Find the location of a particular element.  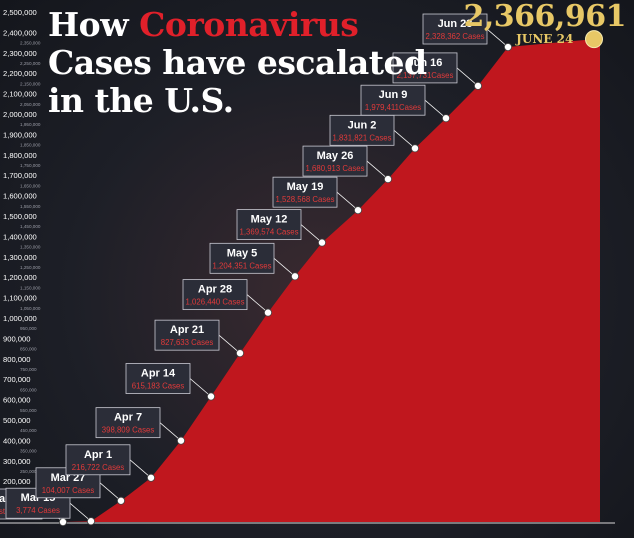

y-minor-tick-label: 2,350,000 is located at coordinates (30, 43).